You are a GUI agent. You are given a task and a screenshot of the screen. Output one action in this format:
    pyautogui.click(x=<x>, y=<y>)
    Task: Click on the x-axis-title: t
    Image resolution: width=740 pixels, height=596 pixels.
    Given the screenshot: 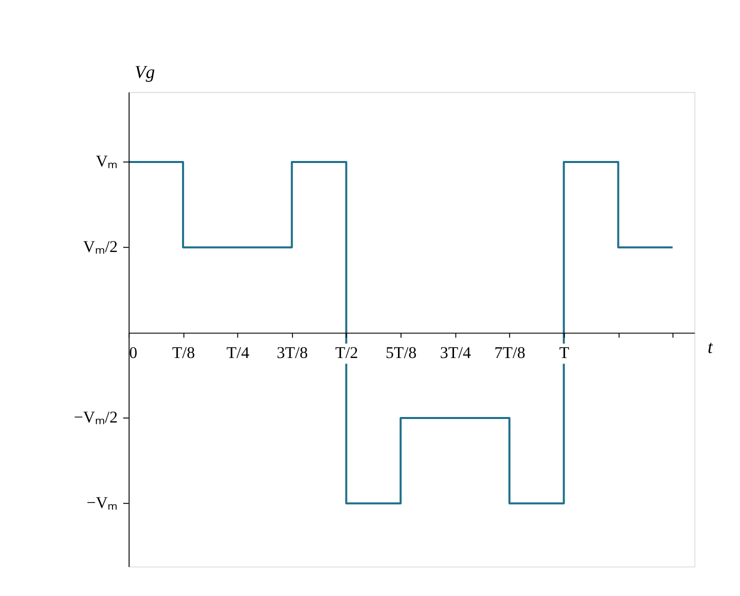 What is the action you would take?
    pyautogui.click(x=711, y=347)
    